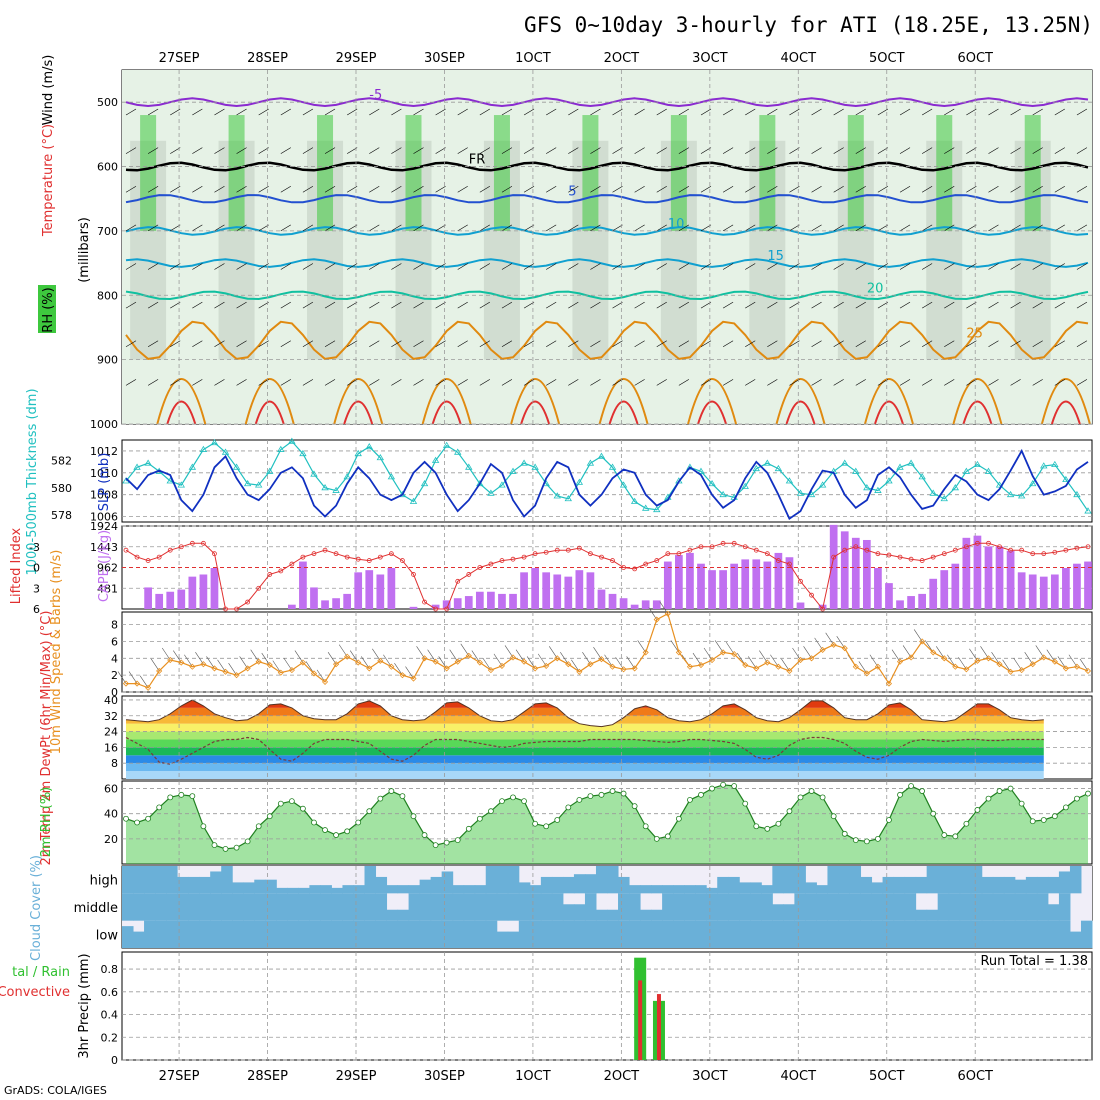  What do you see at coordinates (855, 173) in the screenshot?
I see `rh-shading-green` at bounding box center [855, 173].